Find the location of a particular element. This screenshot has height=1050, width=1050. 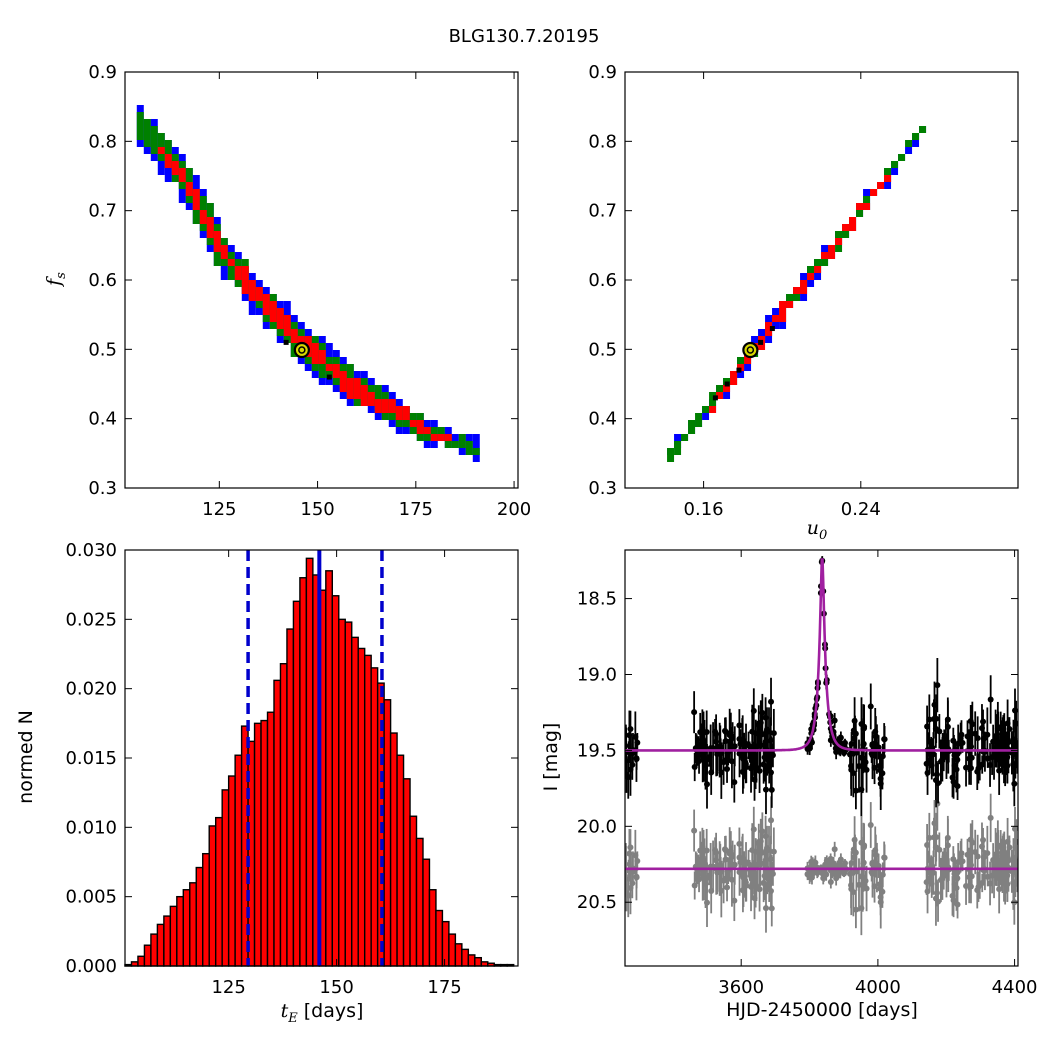

y-tick-label: 0.5 is located at coordinates (102, 349).